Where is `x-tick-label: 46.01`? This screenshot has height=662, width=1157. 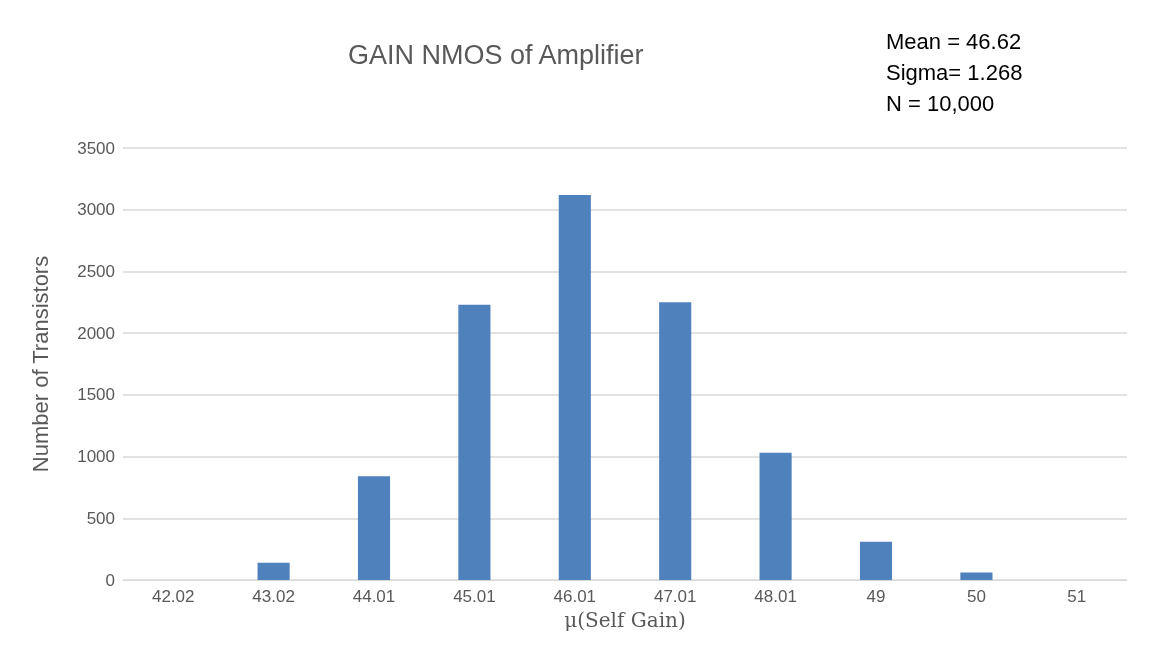 x-tick-label: 46.01 is located at coordinates (575, 596).